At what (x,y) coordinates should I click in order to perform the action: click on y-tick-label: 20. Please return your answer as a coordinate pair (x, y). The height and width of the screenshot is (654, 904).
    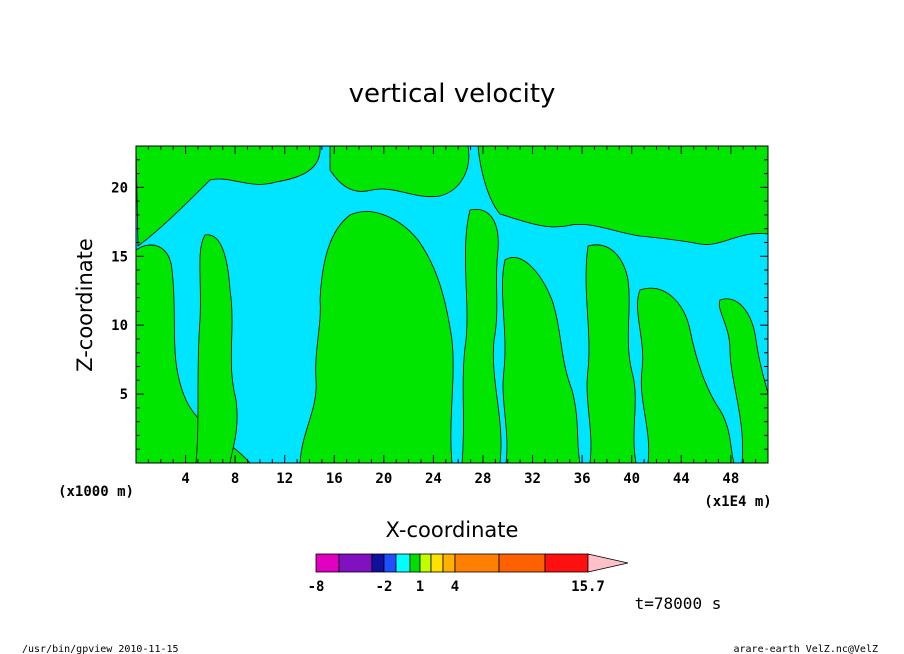
    Looking at the image, I should click on (119, 188).